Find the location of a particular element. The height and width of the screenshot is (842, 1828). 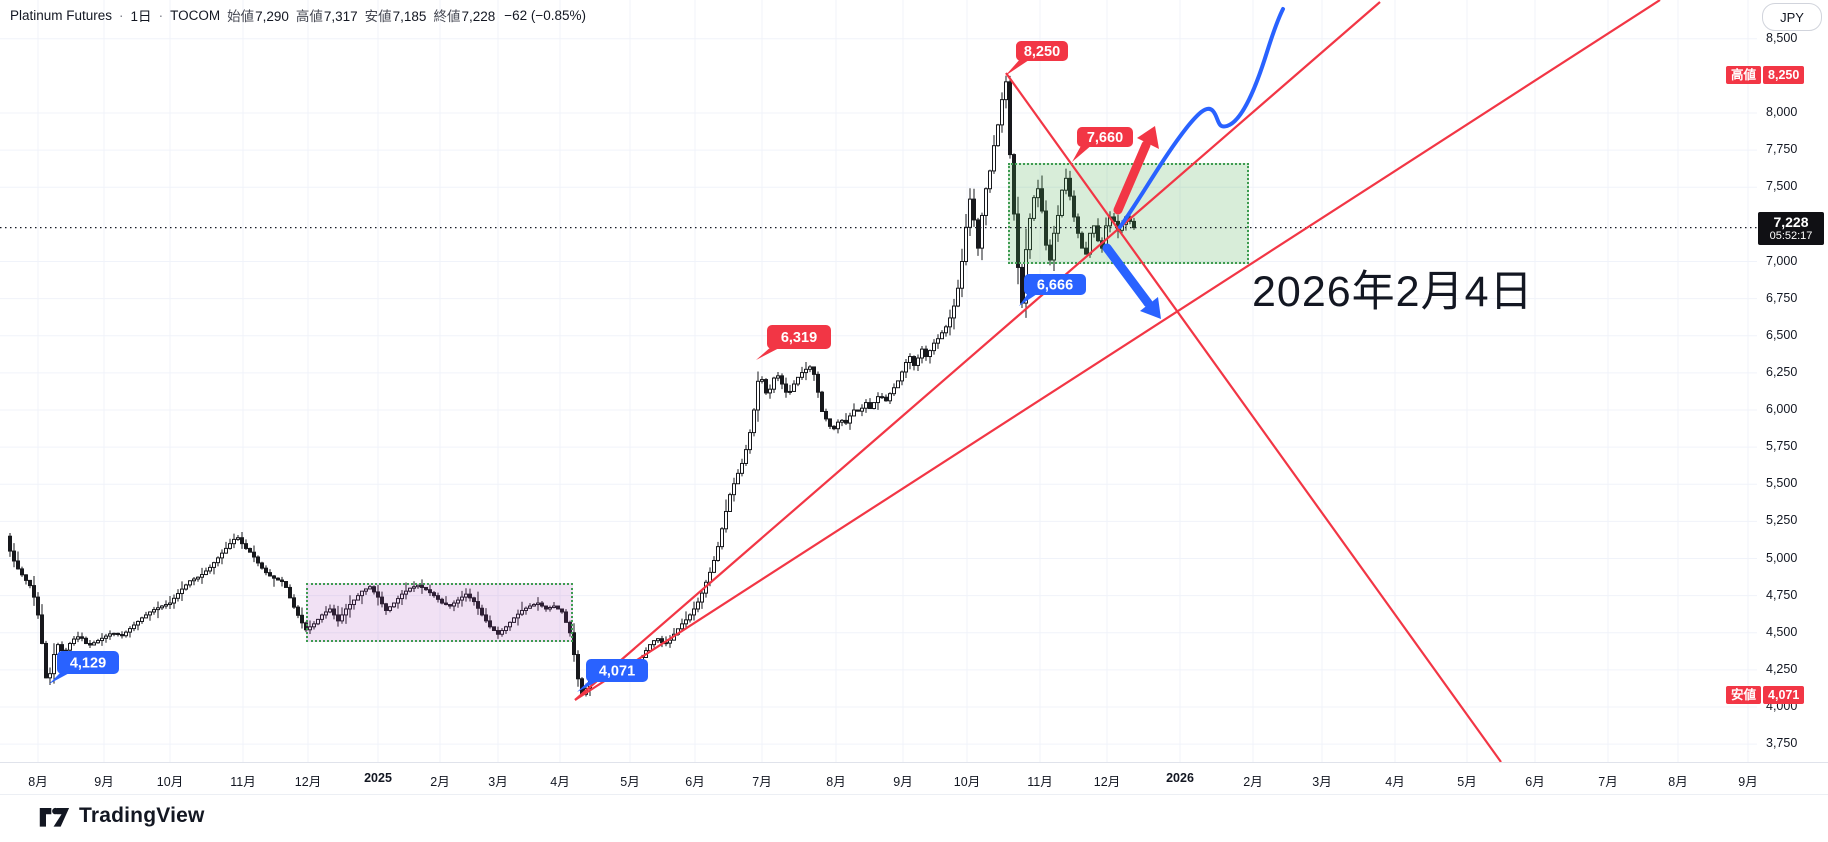

svg-text: 6,319 is located at coordinates (799, 338).